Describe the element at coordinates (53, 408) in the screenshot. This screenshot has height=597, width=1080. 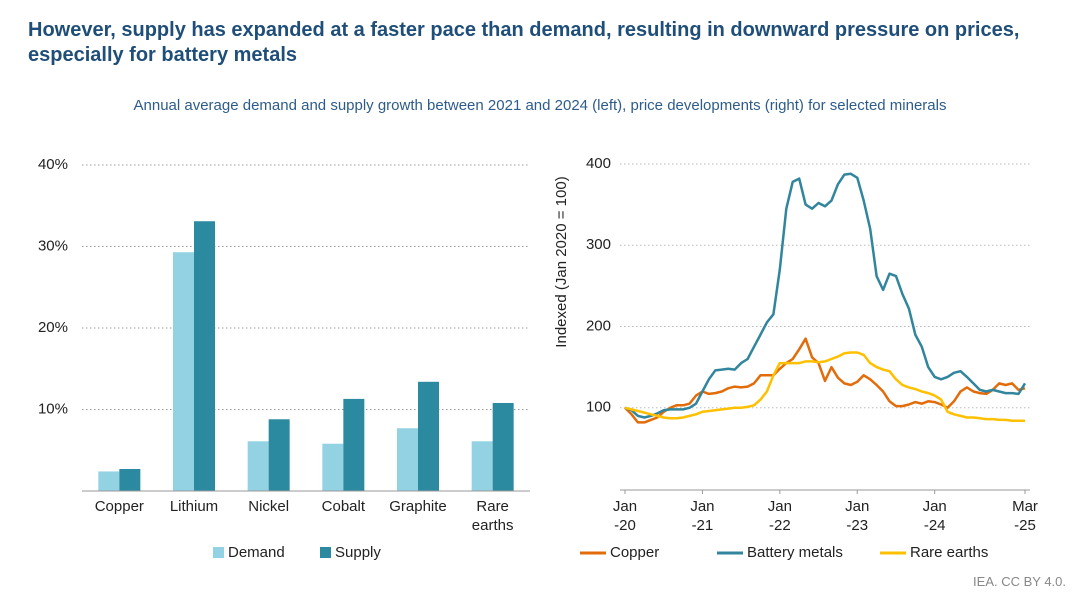
I see `y-tick-label: 10%` at that location.